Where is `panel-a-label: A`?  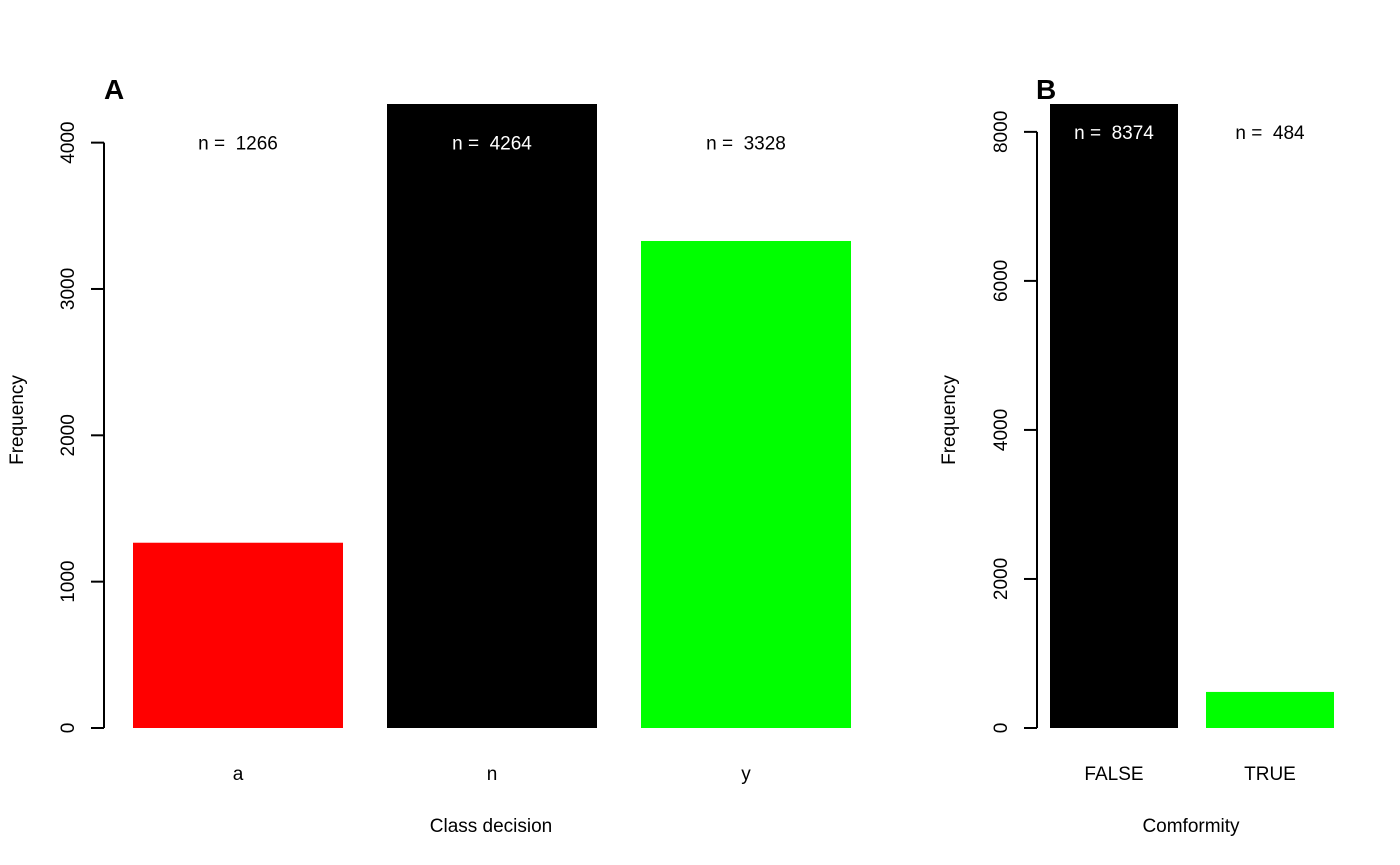
panel-a-label: A is located at coordinates (114, 89).